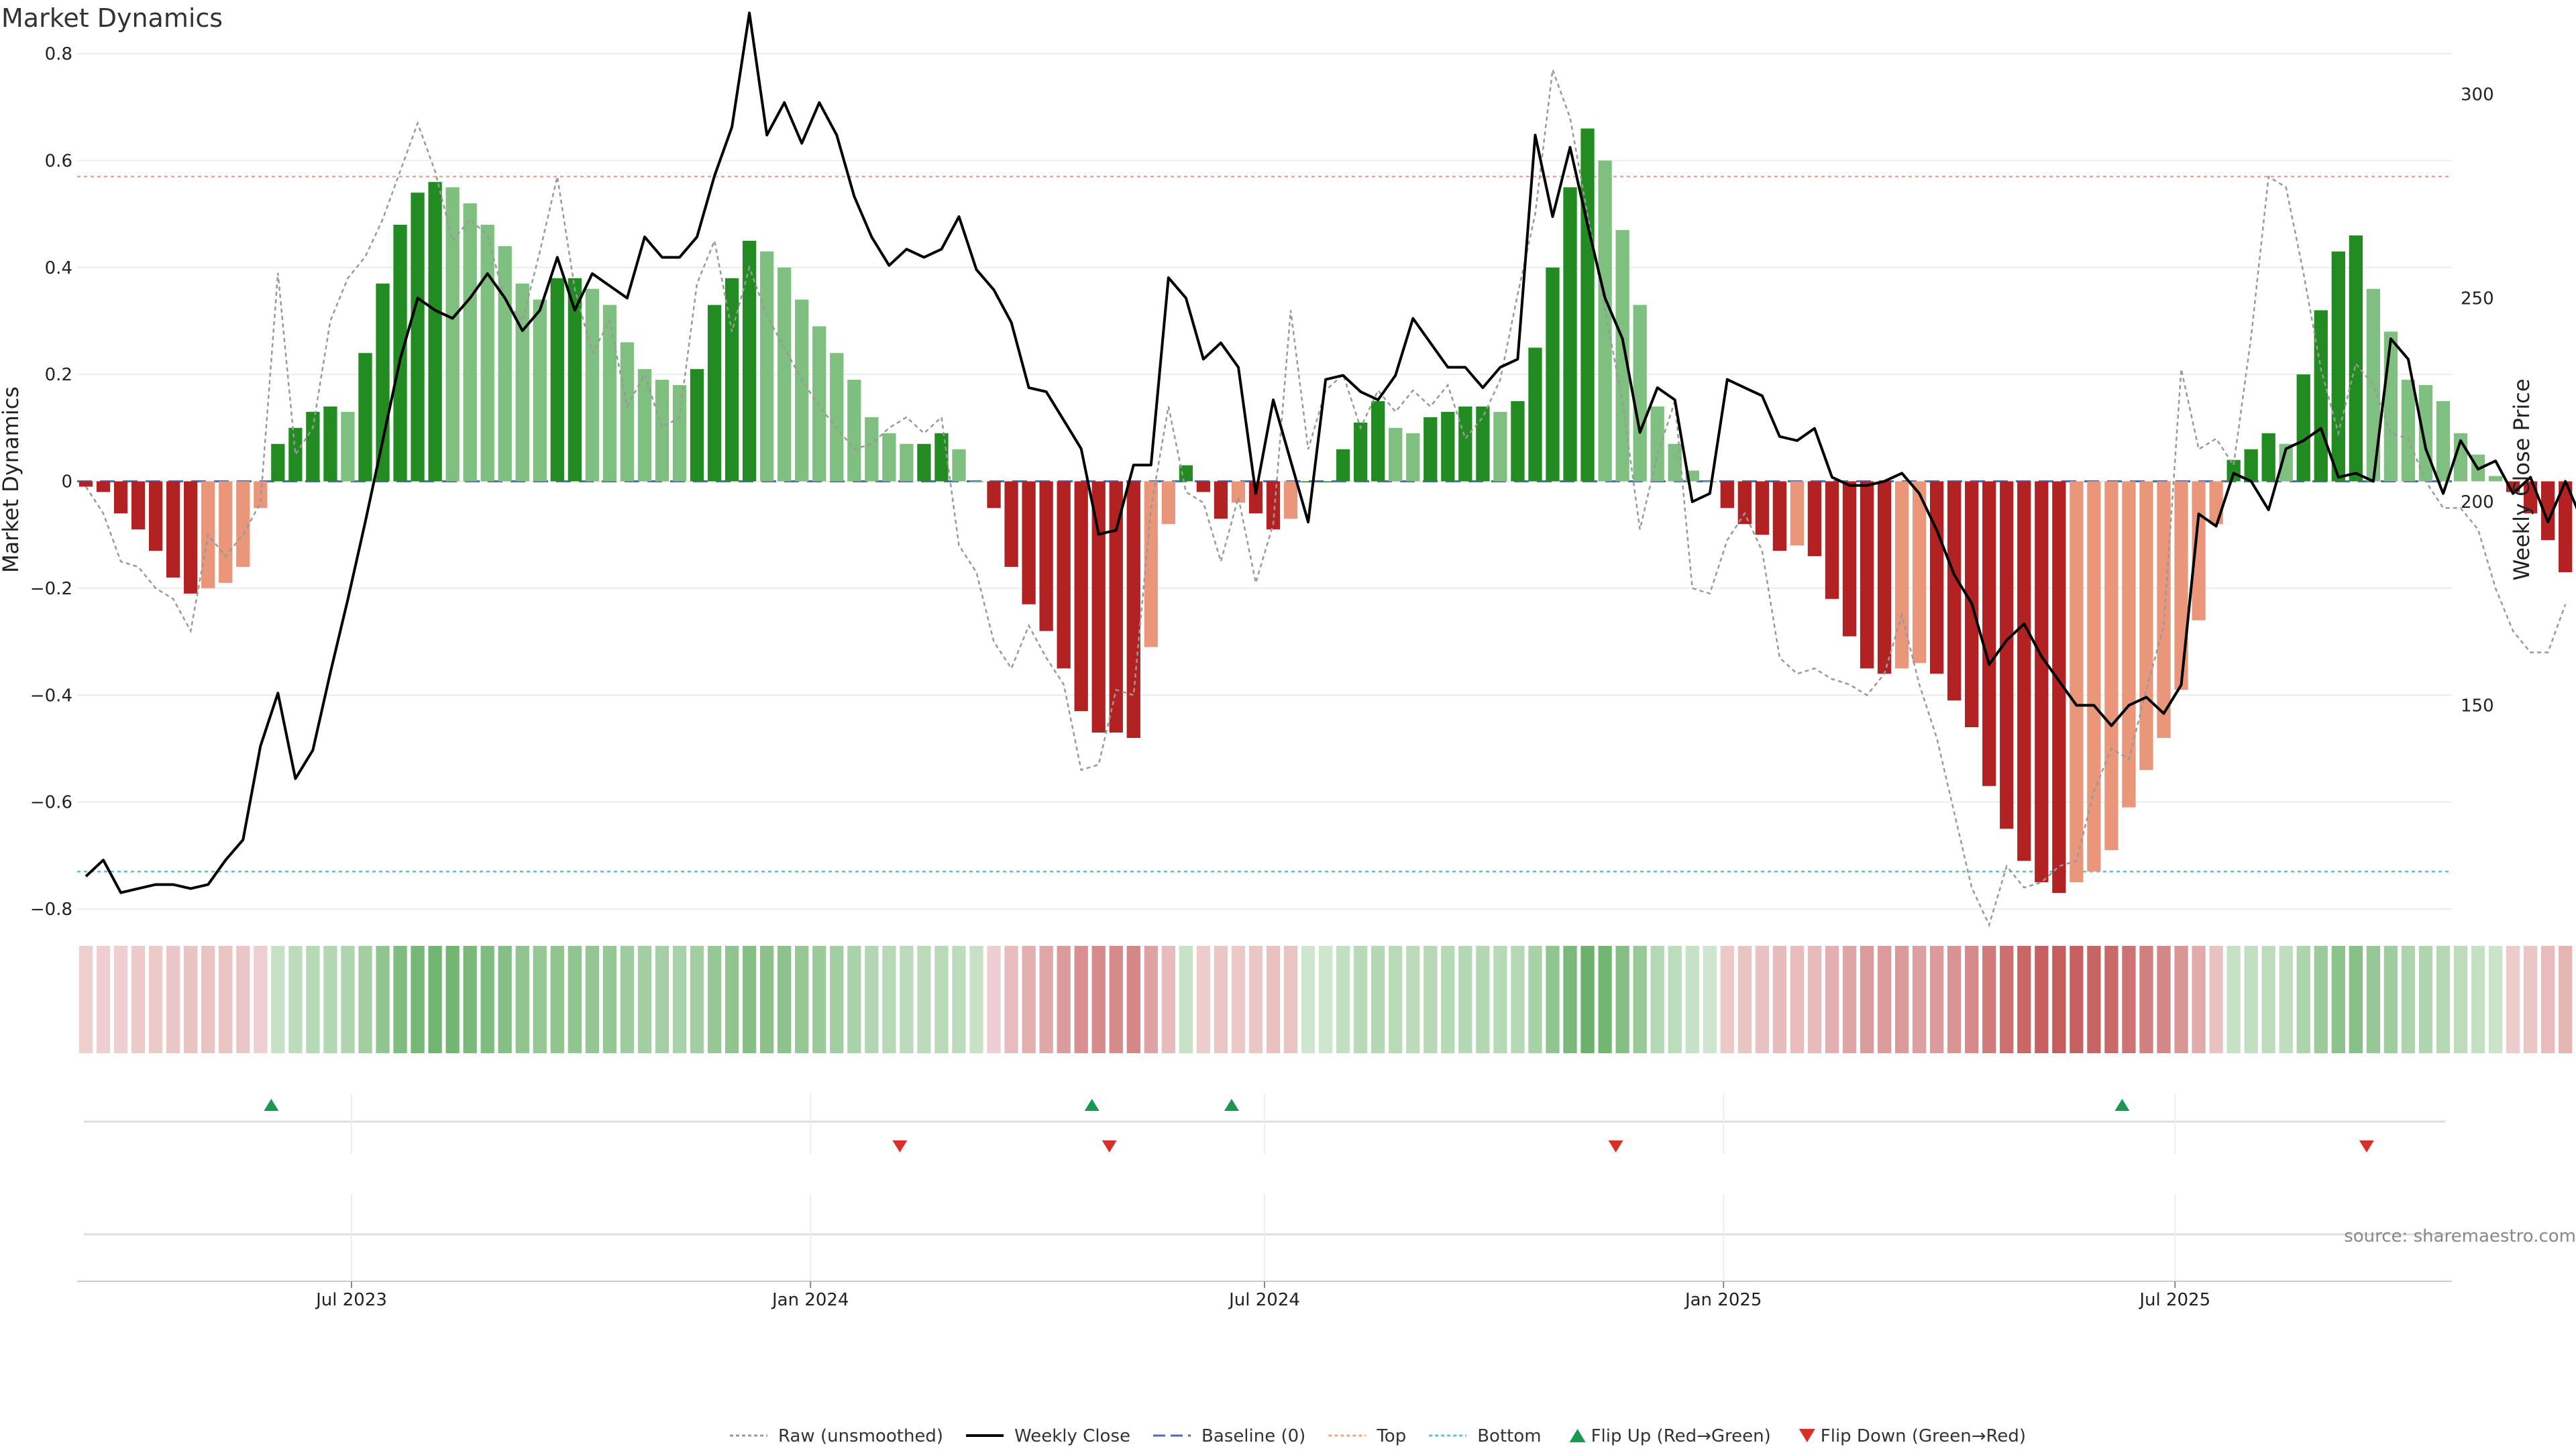 Image resolution: width=2576 pixels, height=1449 pixels. What do you see at coordinates (351, 1300) in the screenshot?
I see `x-tick-label: Jul 2023` at bounding box center [351, 1300].